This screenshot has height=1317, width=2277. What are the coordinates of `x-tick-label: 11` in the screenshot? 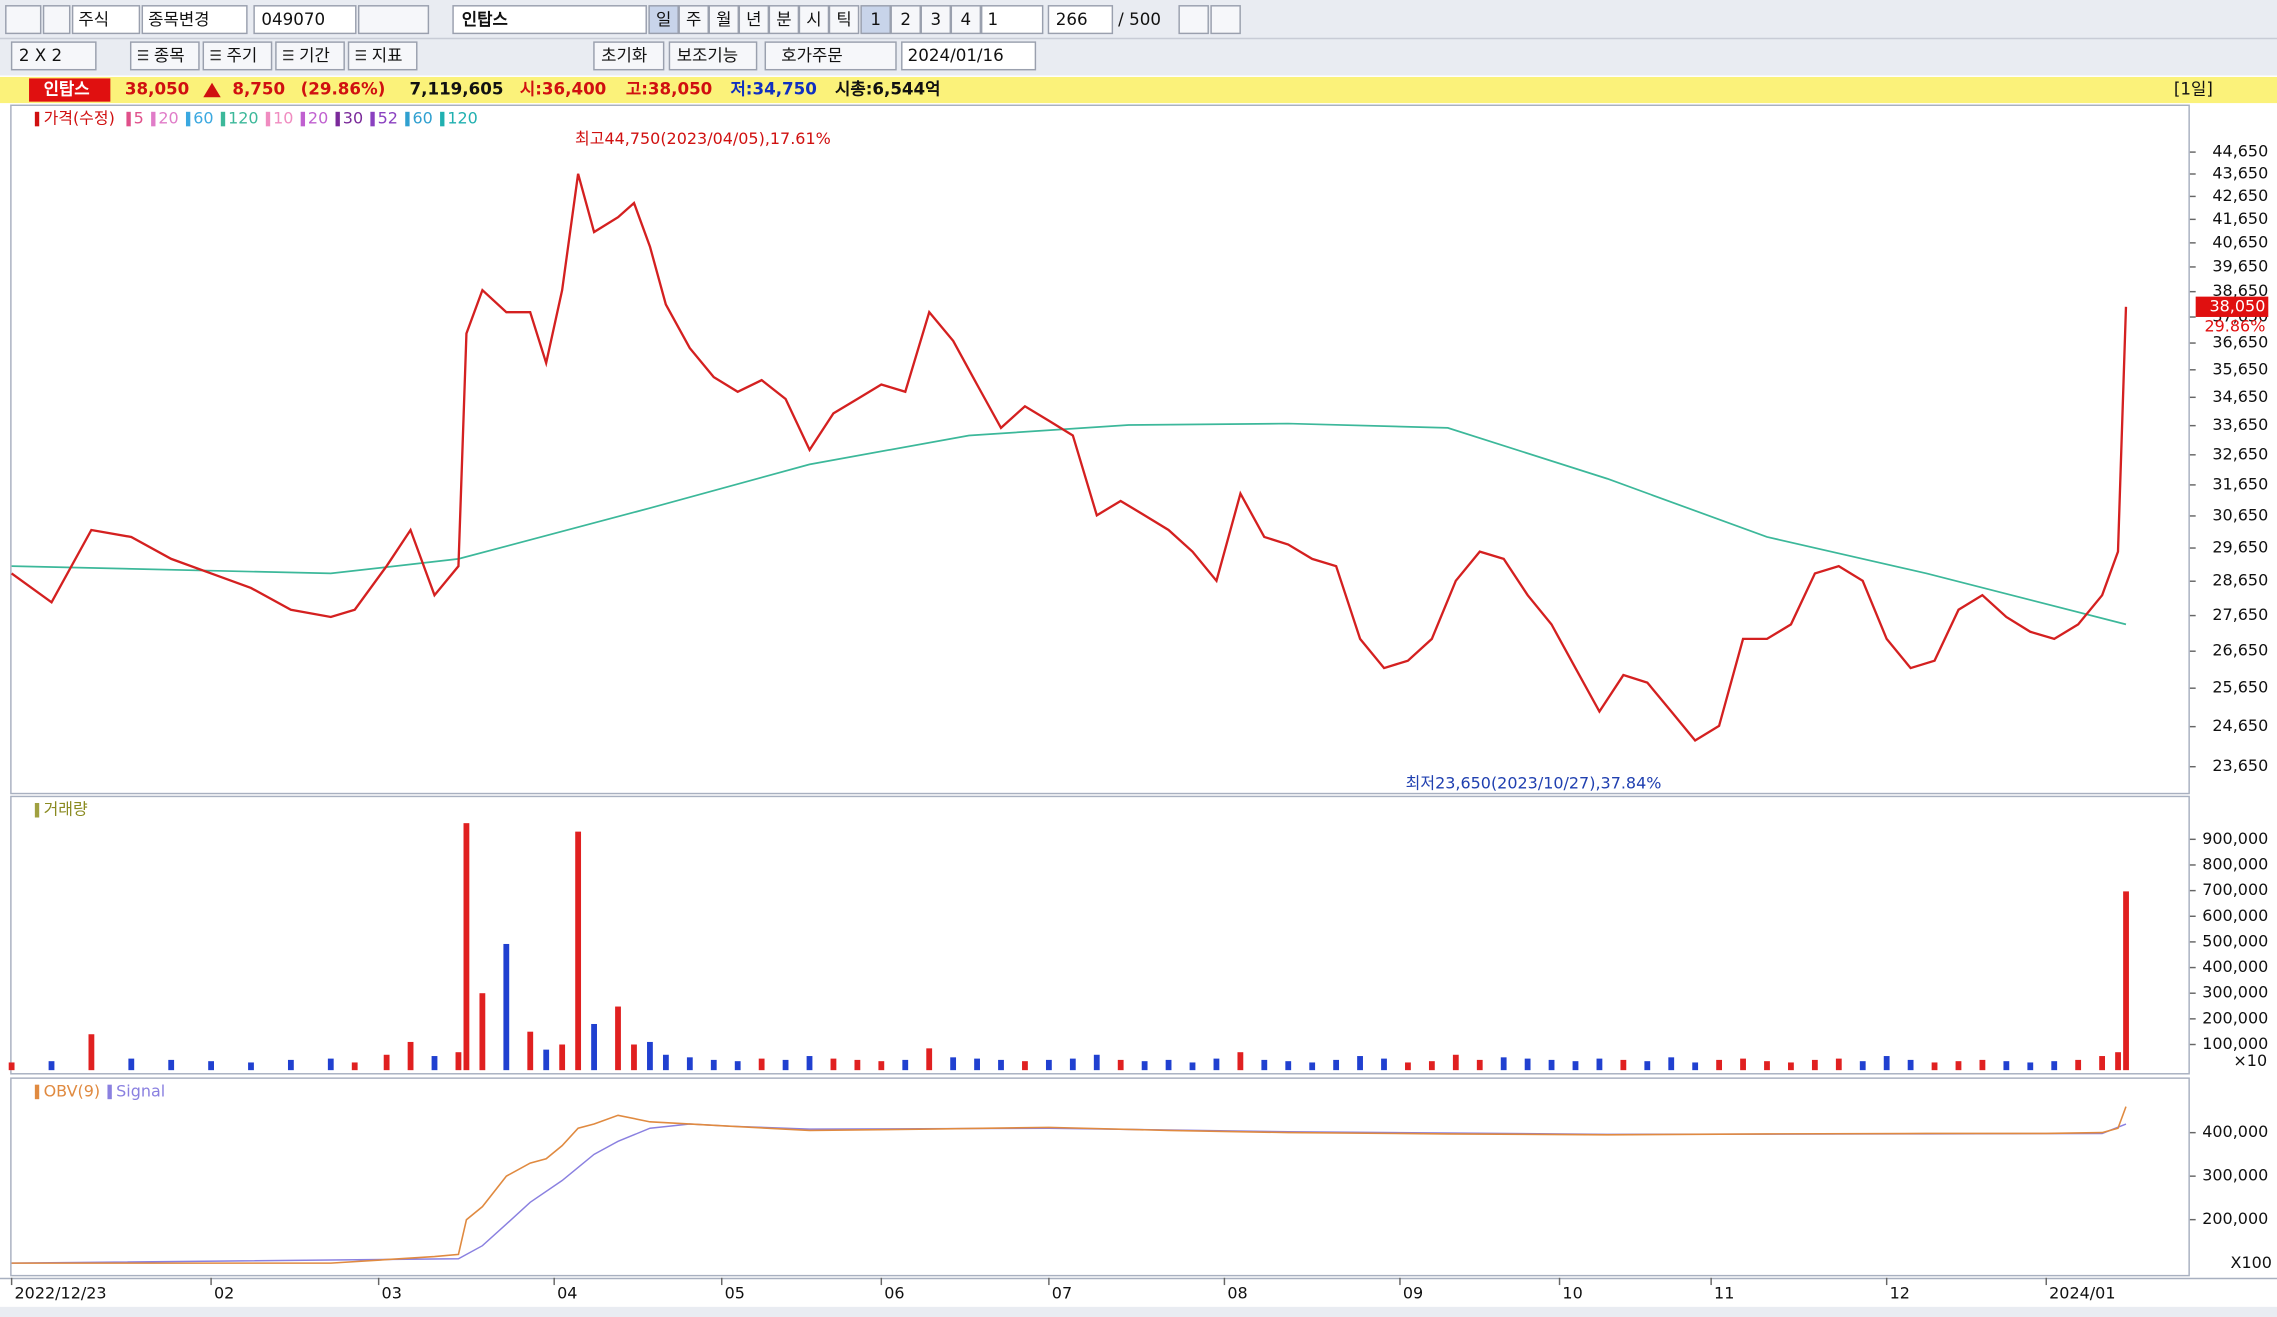 It's located at (1724, 1292).